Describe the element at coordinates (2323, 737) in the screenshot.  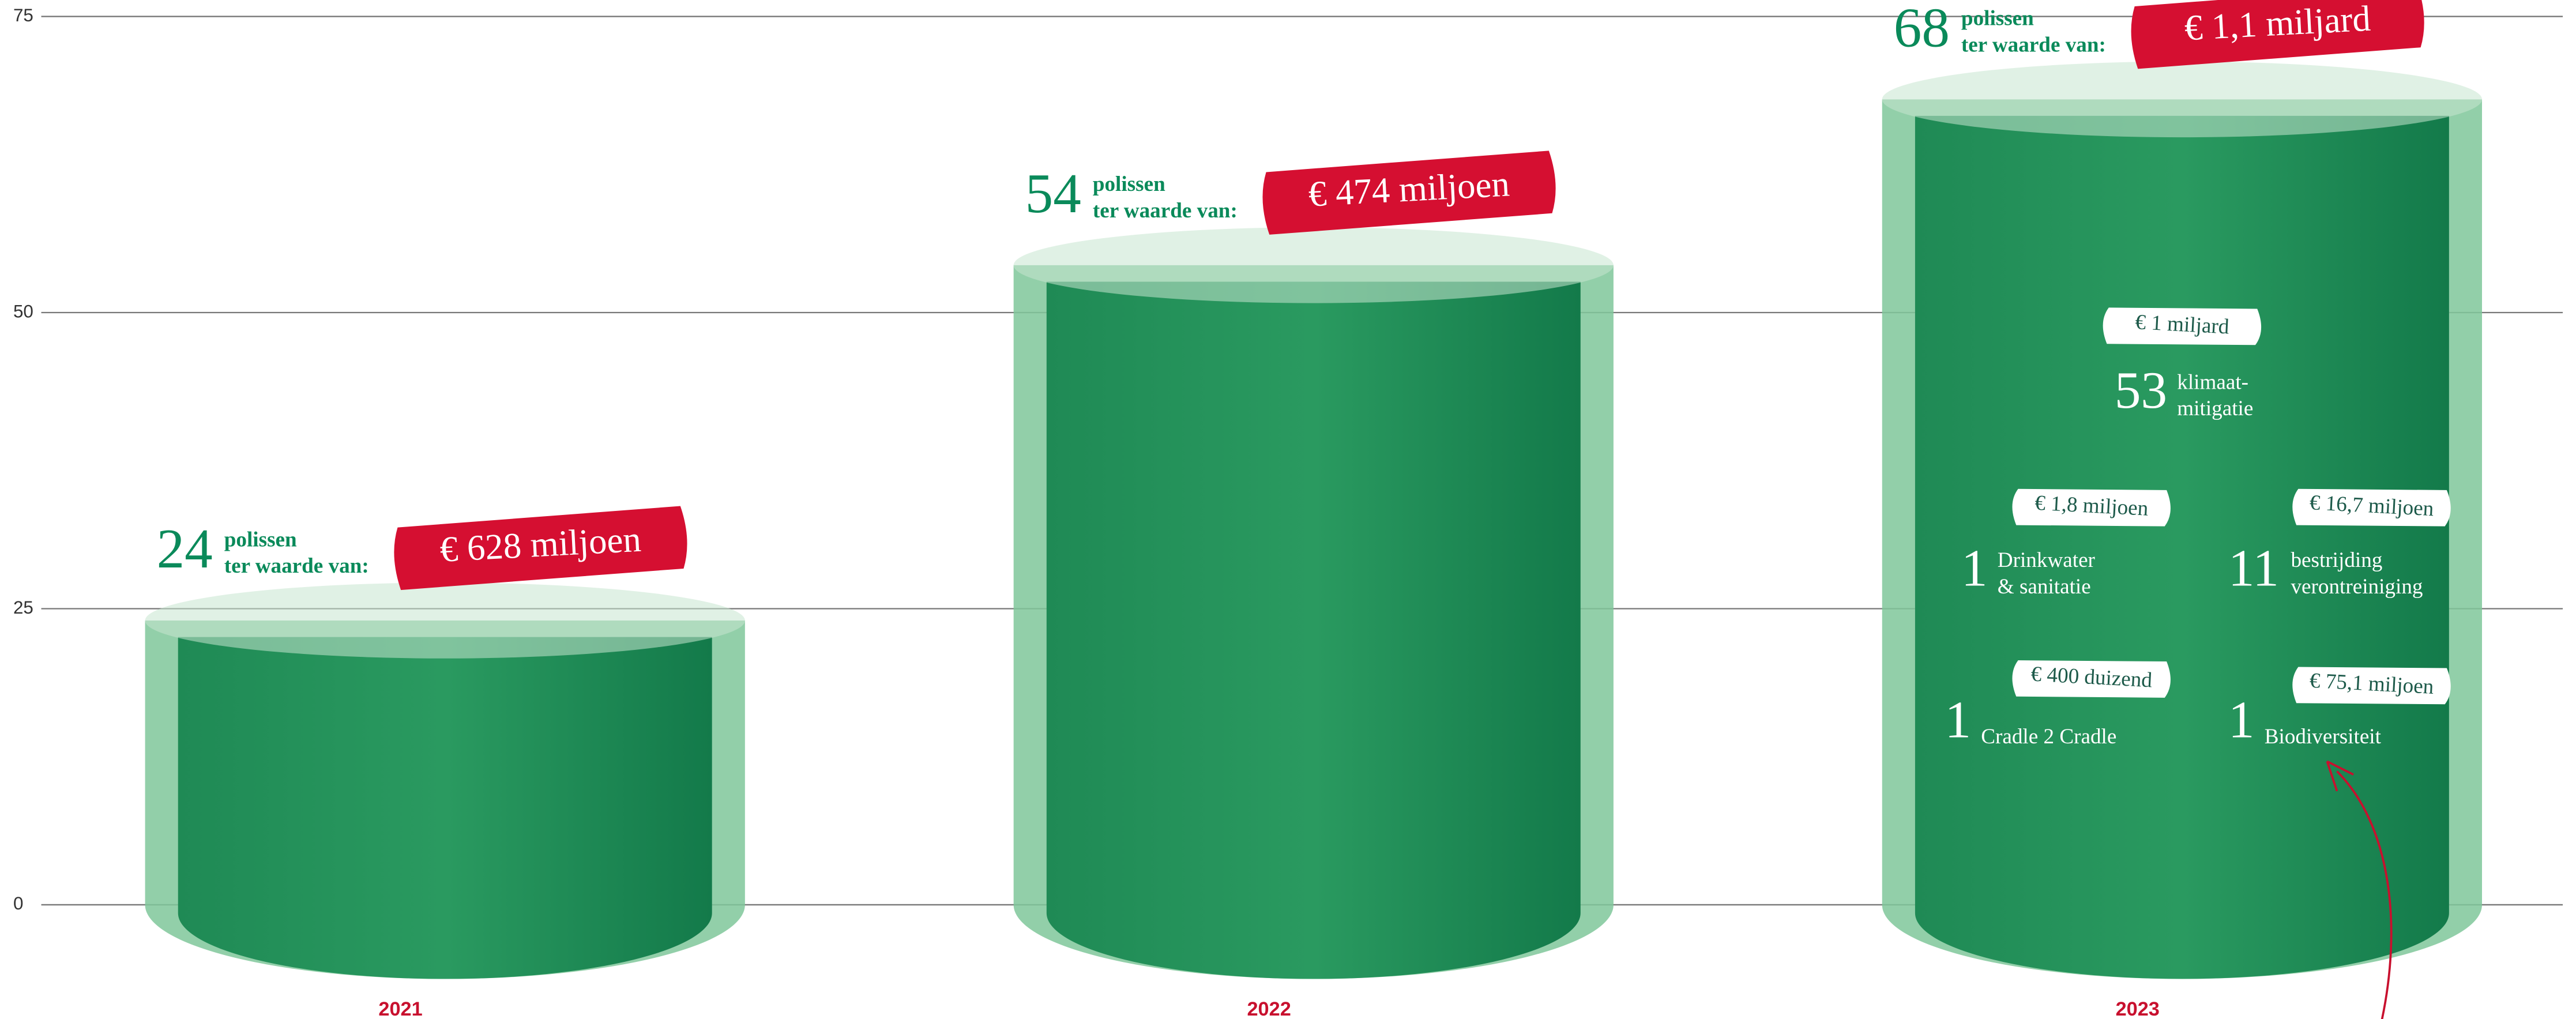
I see `breakdown-label: Biodiversiteit` at that location.